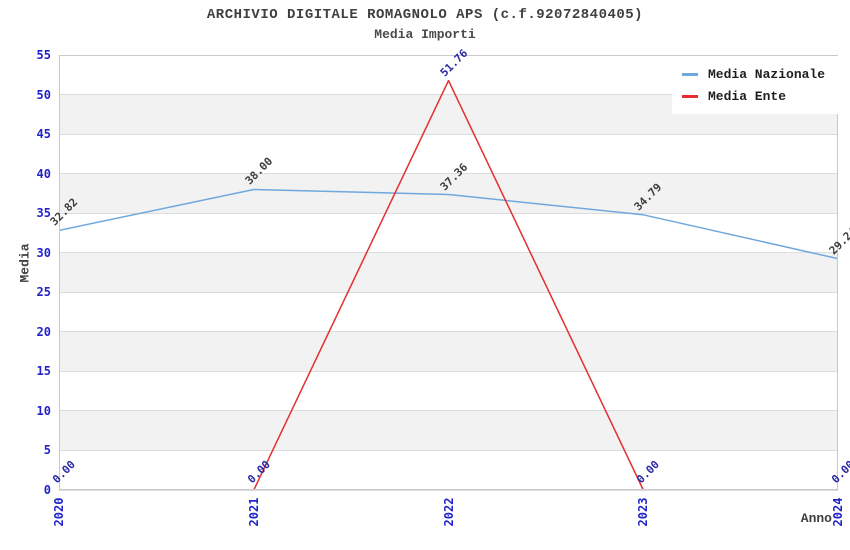 This screenshot has width=850, height=550. What do you see at coordinates (43, 371) in the screenshot?
I see `y-tick-label: 15` at bounding box center [43, 371].